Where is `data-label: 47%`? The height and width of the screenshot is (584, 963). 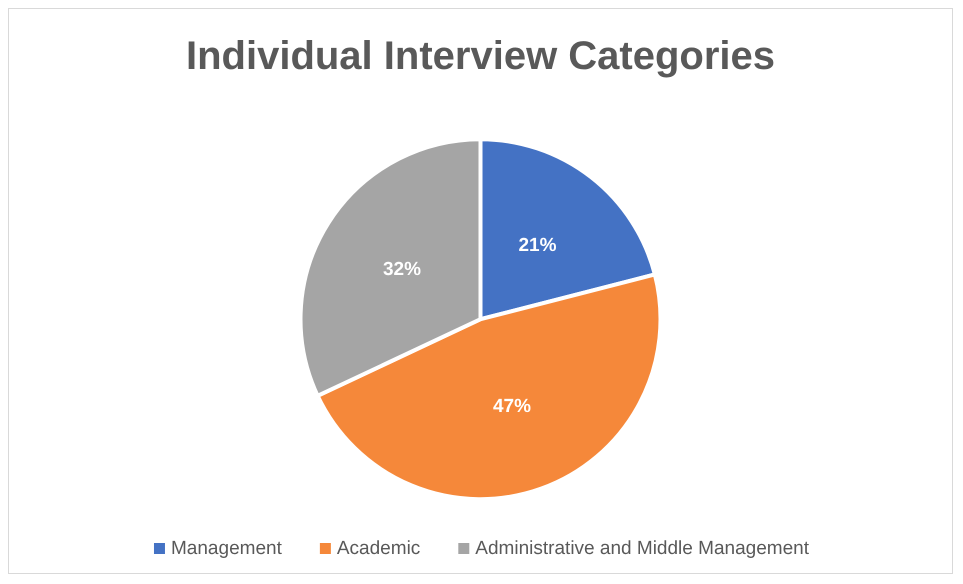
data-label: 47% is located at coordinates (512, 407).